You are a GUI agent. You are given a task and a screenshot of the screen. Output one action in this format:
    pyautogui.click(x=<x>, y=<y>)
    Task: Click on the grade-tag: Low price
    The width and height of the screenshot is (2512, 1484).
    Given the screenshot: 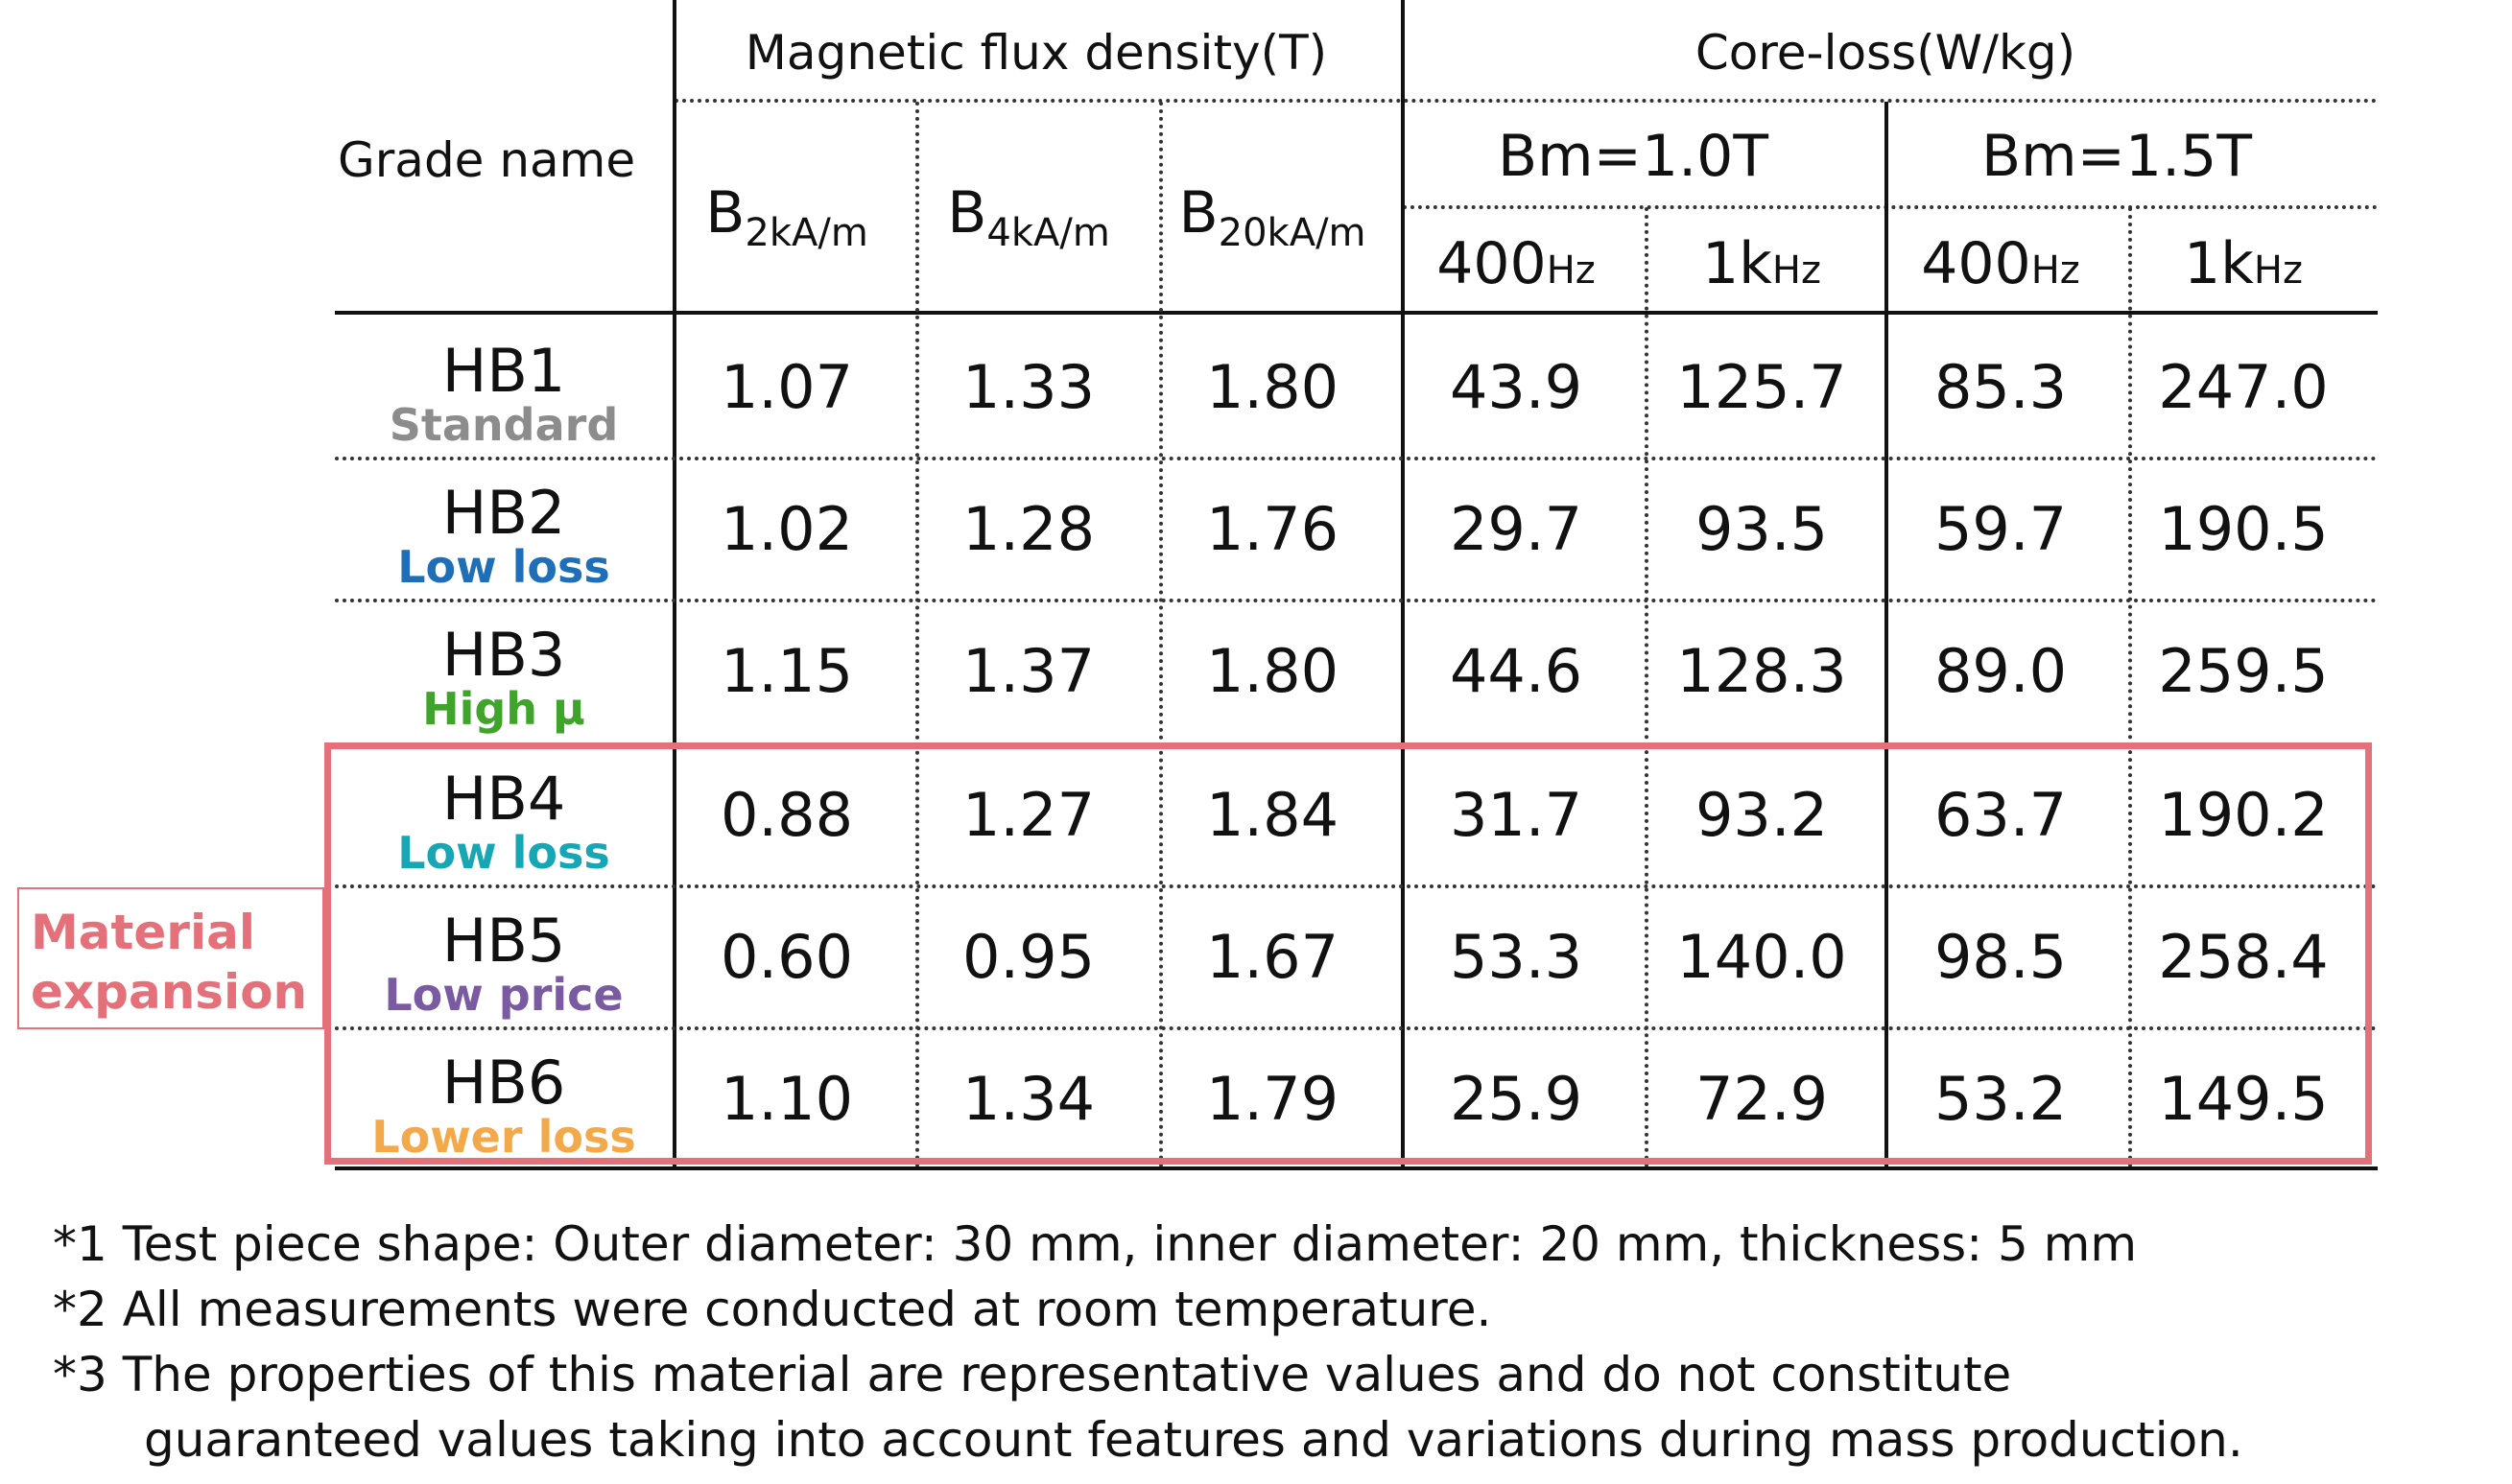 What is the action you would take?
    pyautogui.click(x=504, y=995)
    